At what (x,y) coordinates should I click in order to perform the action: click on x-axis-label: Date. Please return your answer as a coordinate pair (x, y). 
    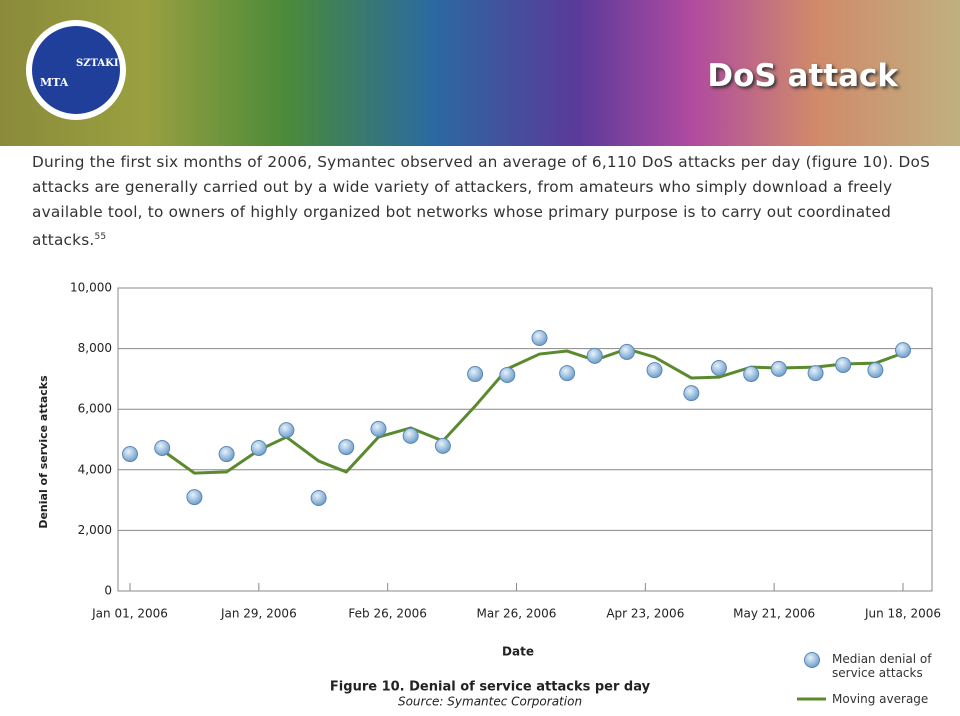
    Looking at the image, I should click on (518, 652).